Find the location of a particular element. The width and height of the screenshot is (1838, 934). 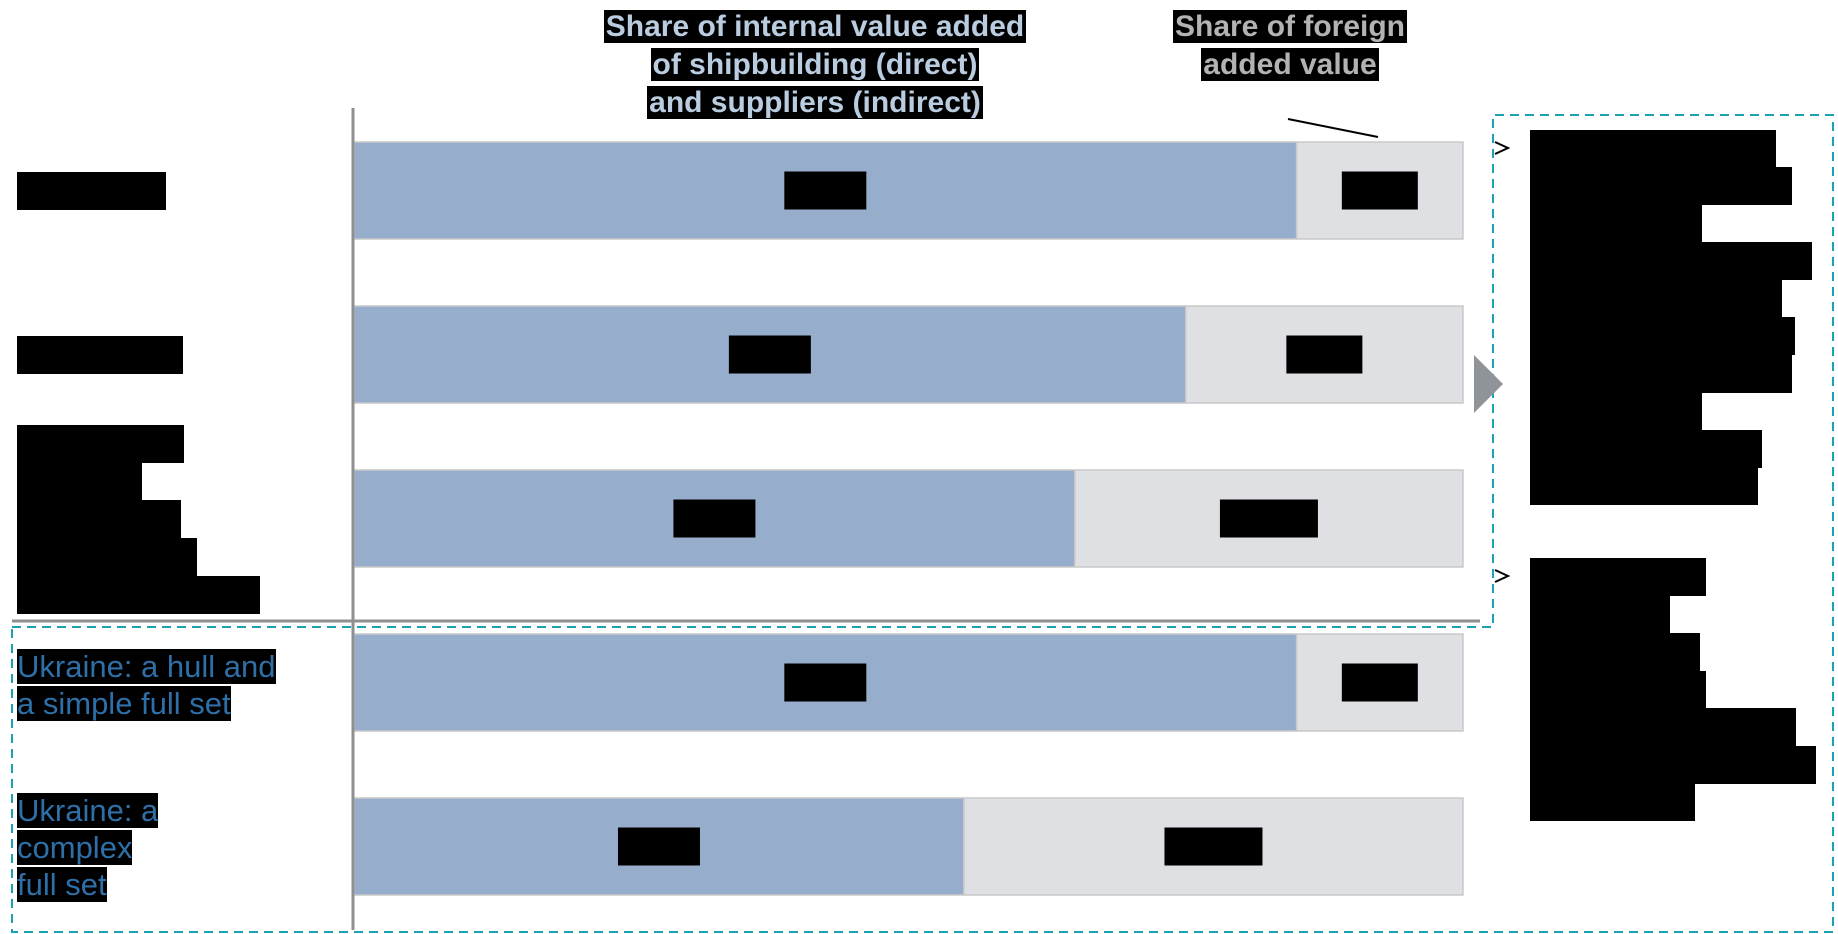

foreign-share-header: Share of foreign added value is located at coordinates (1290, 46).